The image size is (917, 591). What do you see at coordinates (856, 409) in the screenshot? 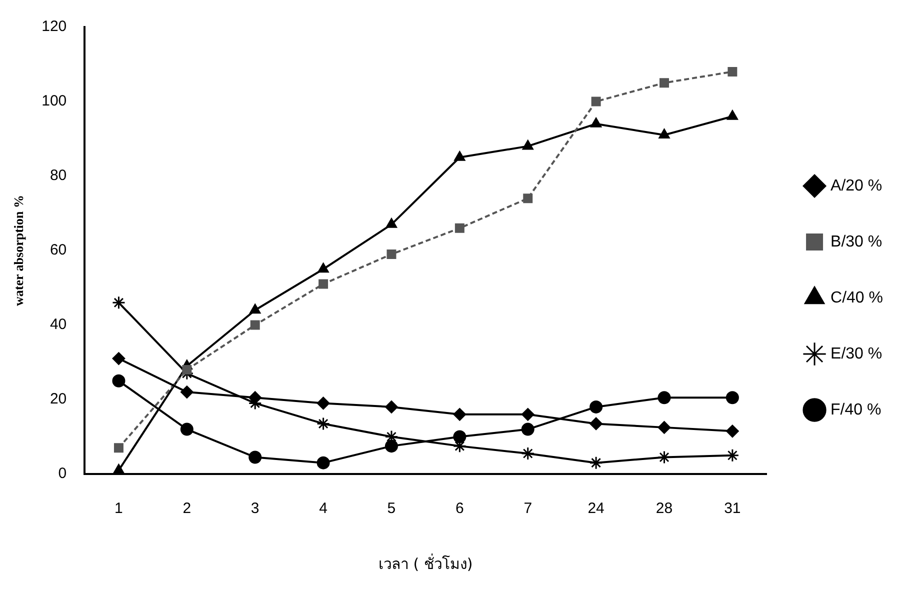
I see `legend-label: F/40 %` at bounding box center [856, 409].